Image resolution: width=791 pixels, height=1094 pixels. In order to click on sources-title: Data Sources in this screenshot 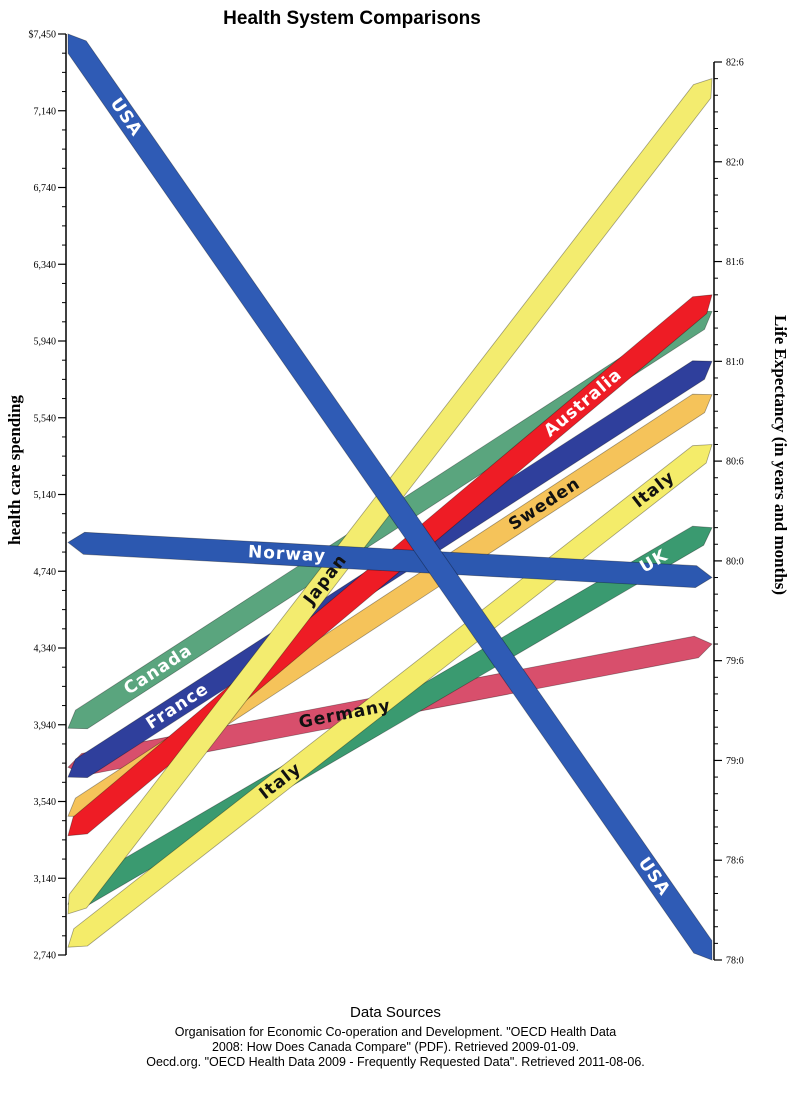, I will do `click(395, 1012)`.